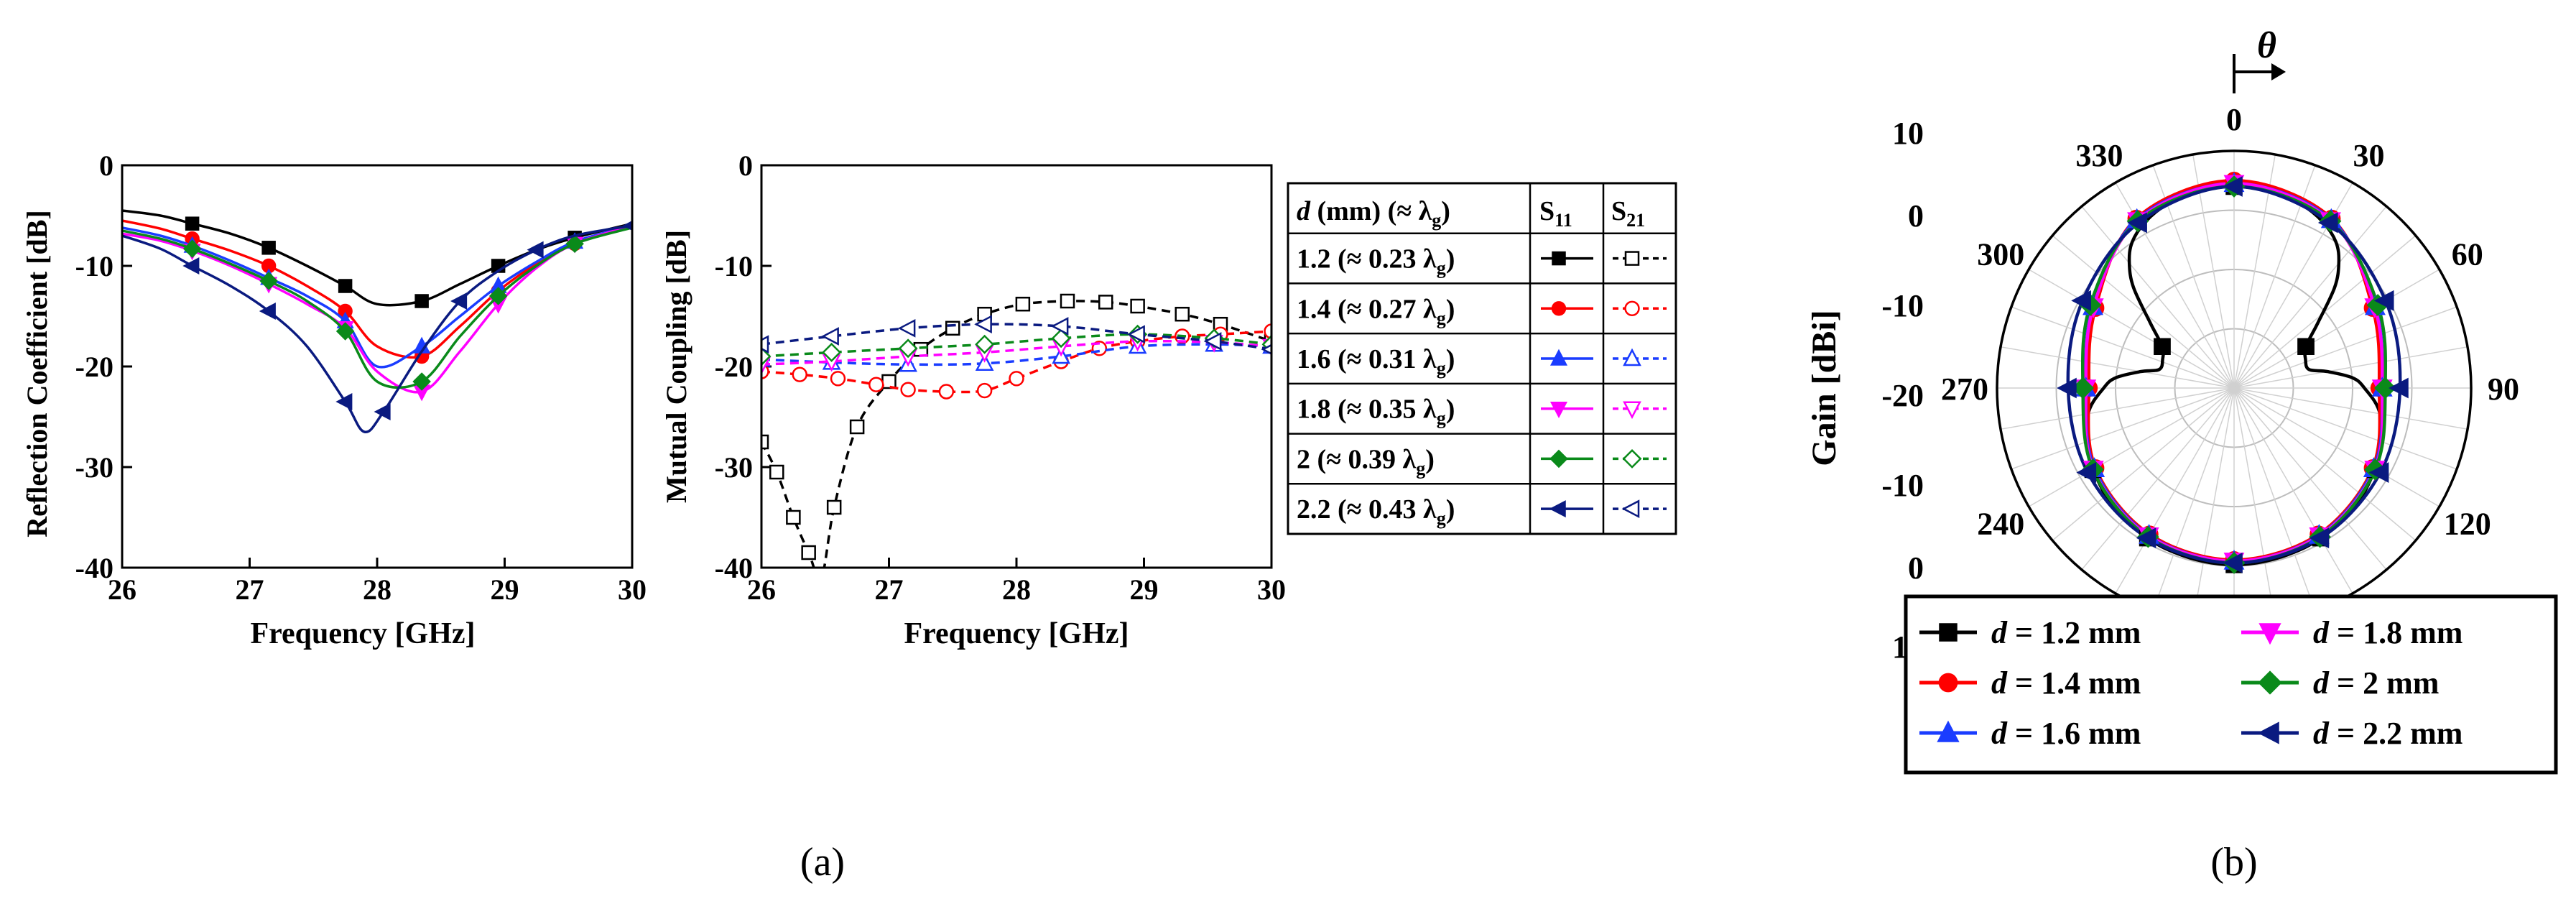  Describe the element at coordinates (94, 367) in the screenshot. I see `chart1-ytick-label: -20` at that location.